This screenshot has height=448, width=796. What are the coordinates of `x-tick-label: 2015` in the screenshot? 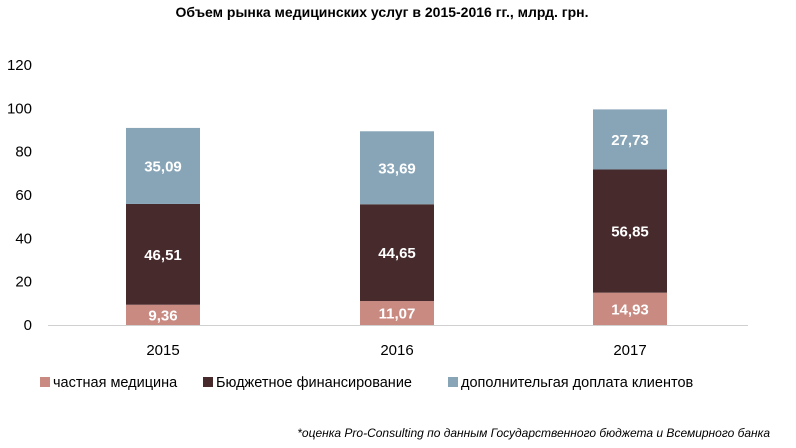 It's located at (162, 350).